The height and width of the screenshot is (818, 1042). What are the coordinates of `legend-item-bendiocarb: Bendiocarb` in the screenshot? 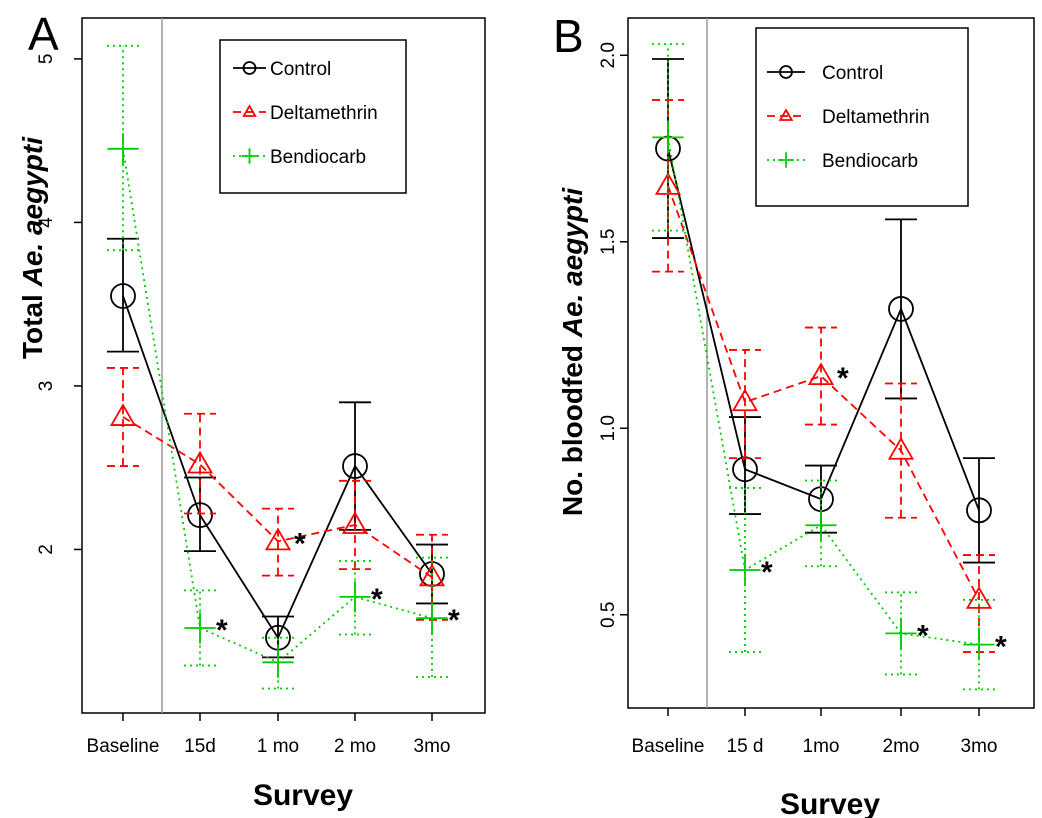 It's located at (842, 161).